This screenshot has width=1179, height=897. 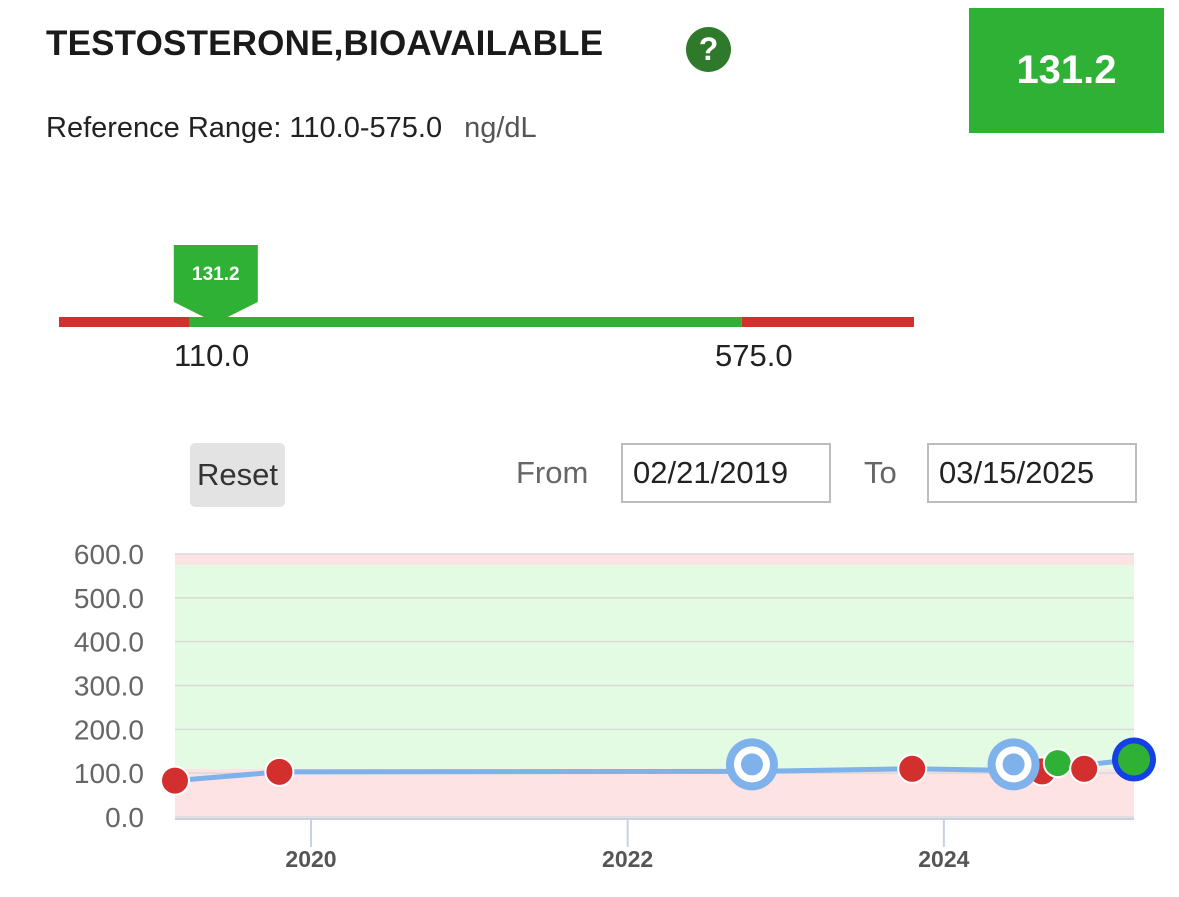 I want to click on x-tick-label: 2020, so click(x=310, y=859).